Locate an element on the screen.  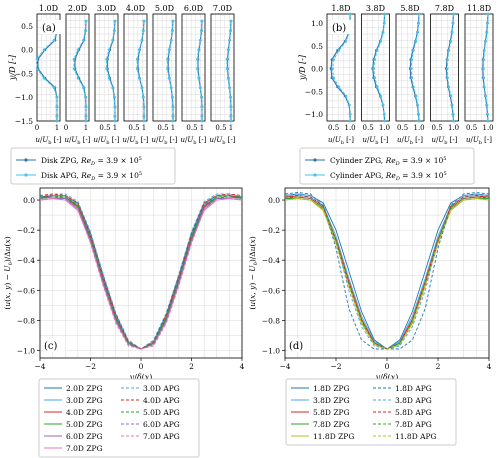
legend-label: 4.0D ZPG is located at coordinates (84, 412).